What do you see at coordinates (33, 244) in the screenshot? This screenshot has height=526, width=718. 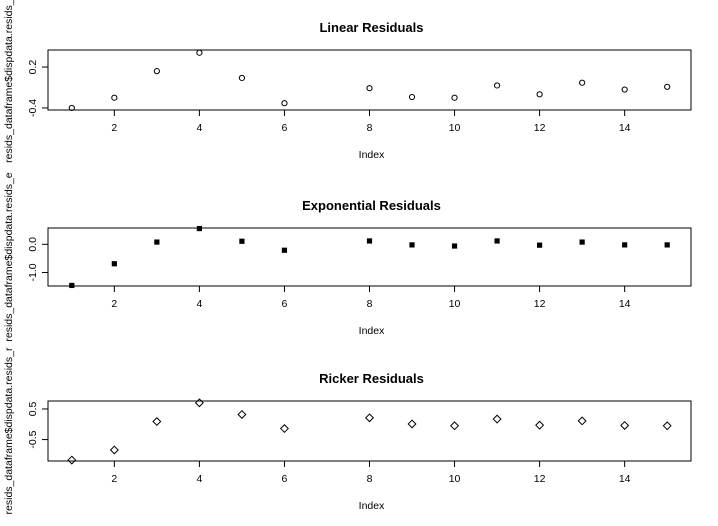 I see `y-tick-label: 0.0` at bounding box center [33, 244].